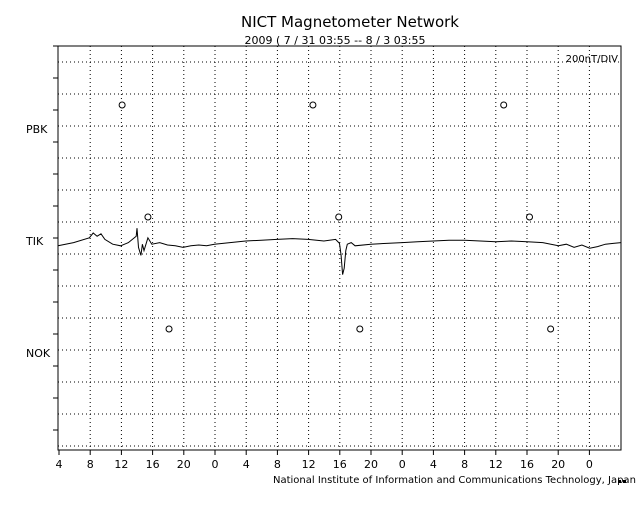 Image resolution: width=640 pixels, height=505 pixels. I want to click on chart-title: NICT Magnetometer Network, so click(350, 22).